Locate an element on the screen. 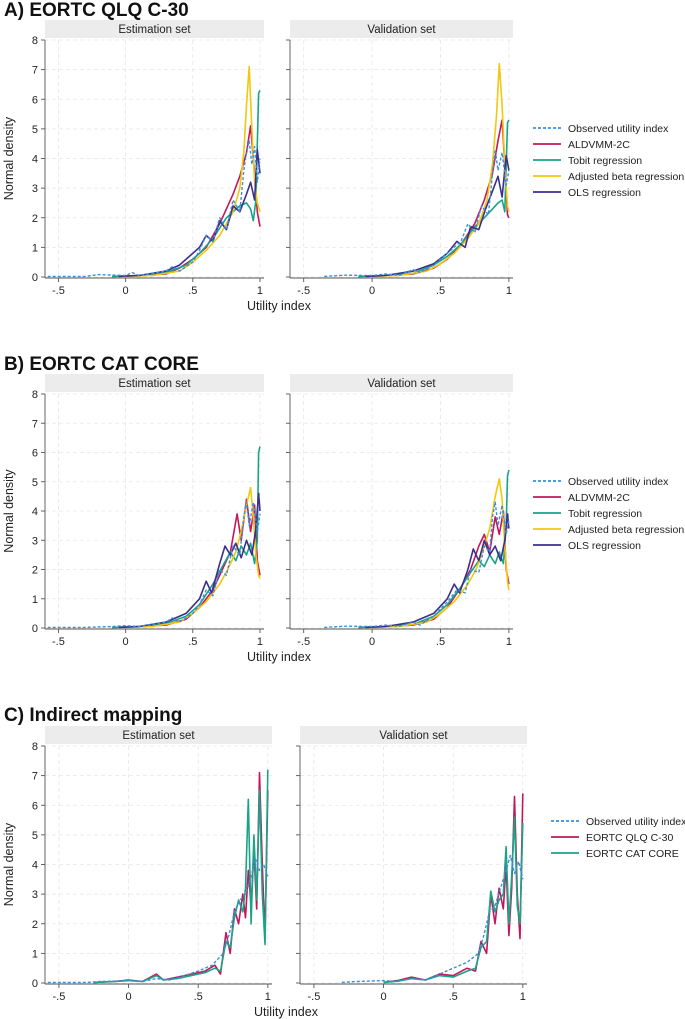 The image size is (685, 1019). y-tick-label: 4 is located at coordinates (35, 512).